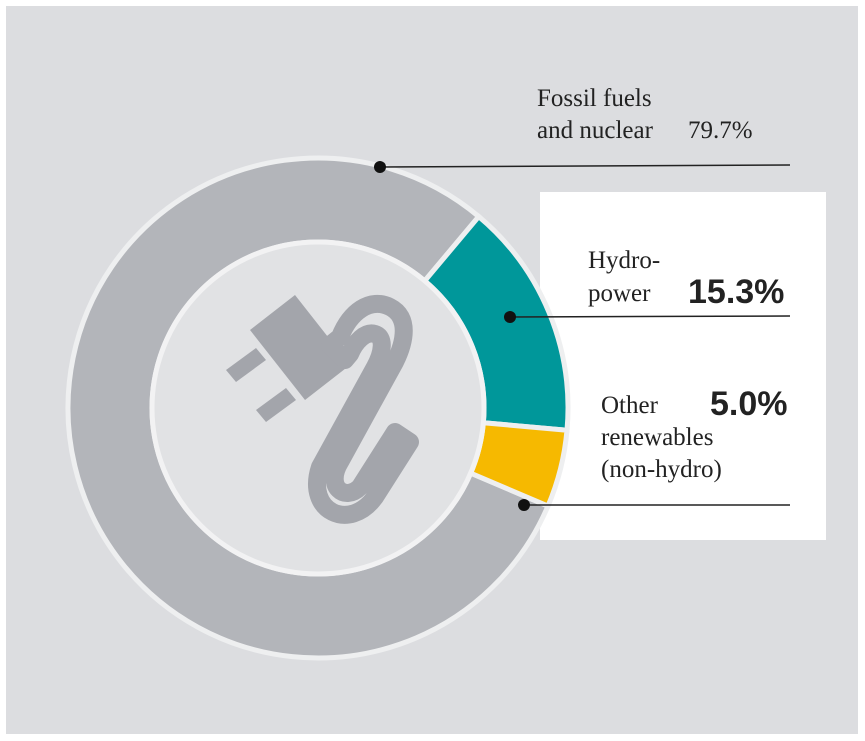 This screenshot has height=741, width=865. Describe the element at coordinates (720, 130) in the screenshot. I see `value-label: 79.7%` at that location.